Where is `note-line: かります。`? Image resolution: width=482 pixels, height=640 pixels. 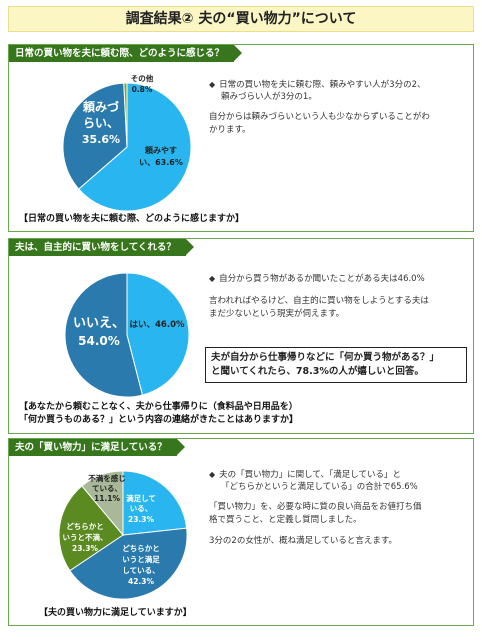
note-line: かります。 is located at coordinates (230, 130).